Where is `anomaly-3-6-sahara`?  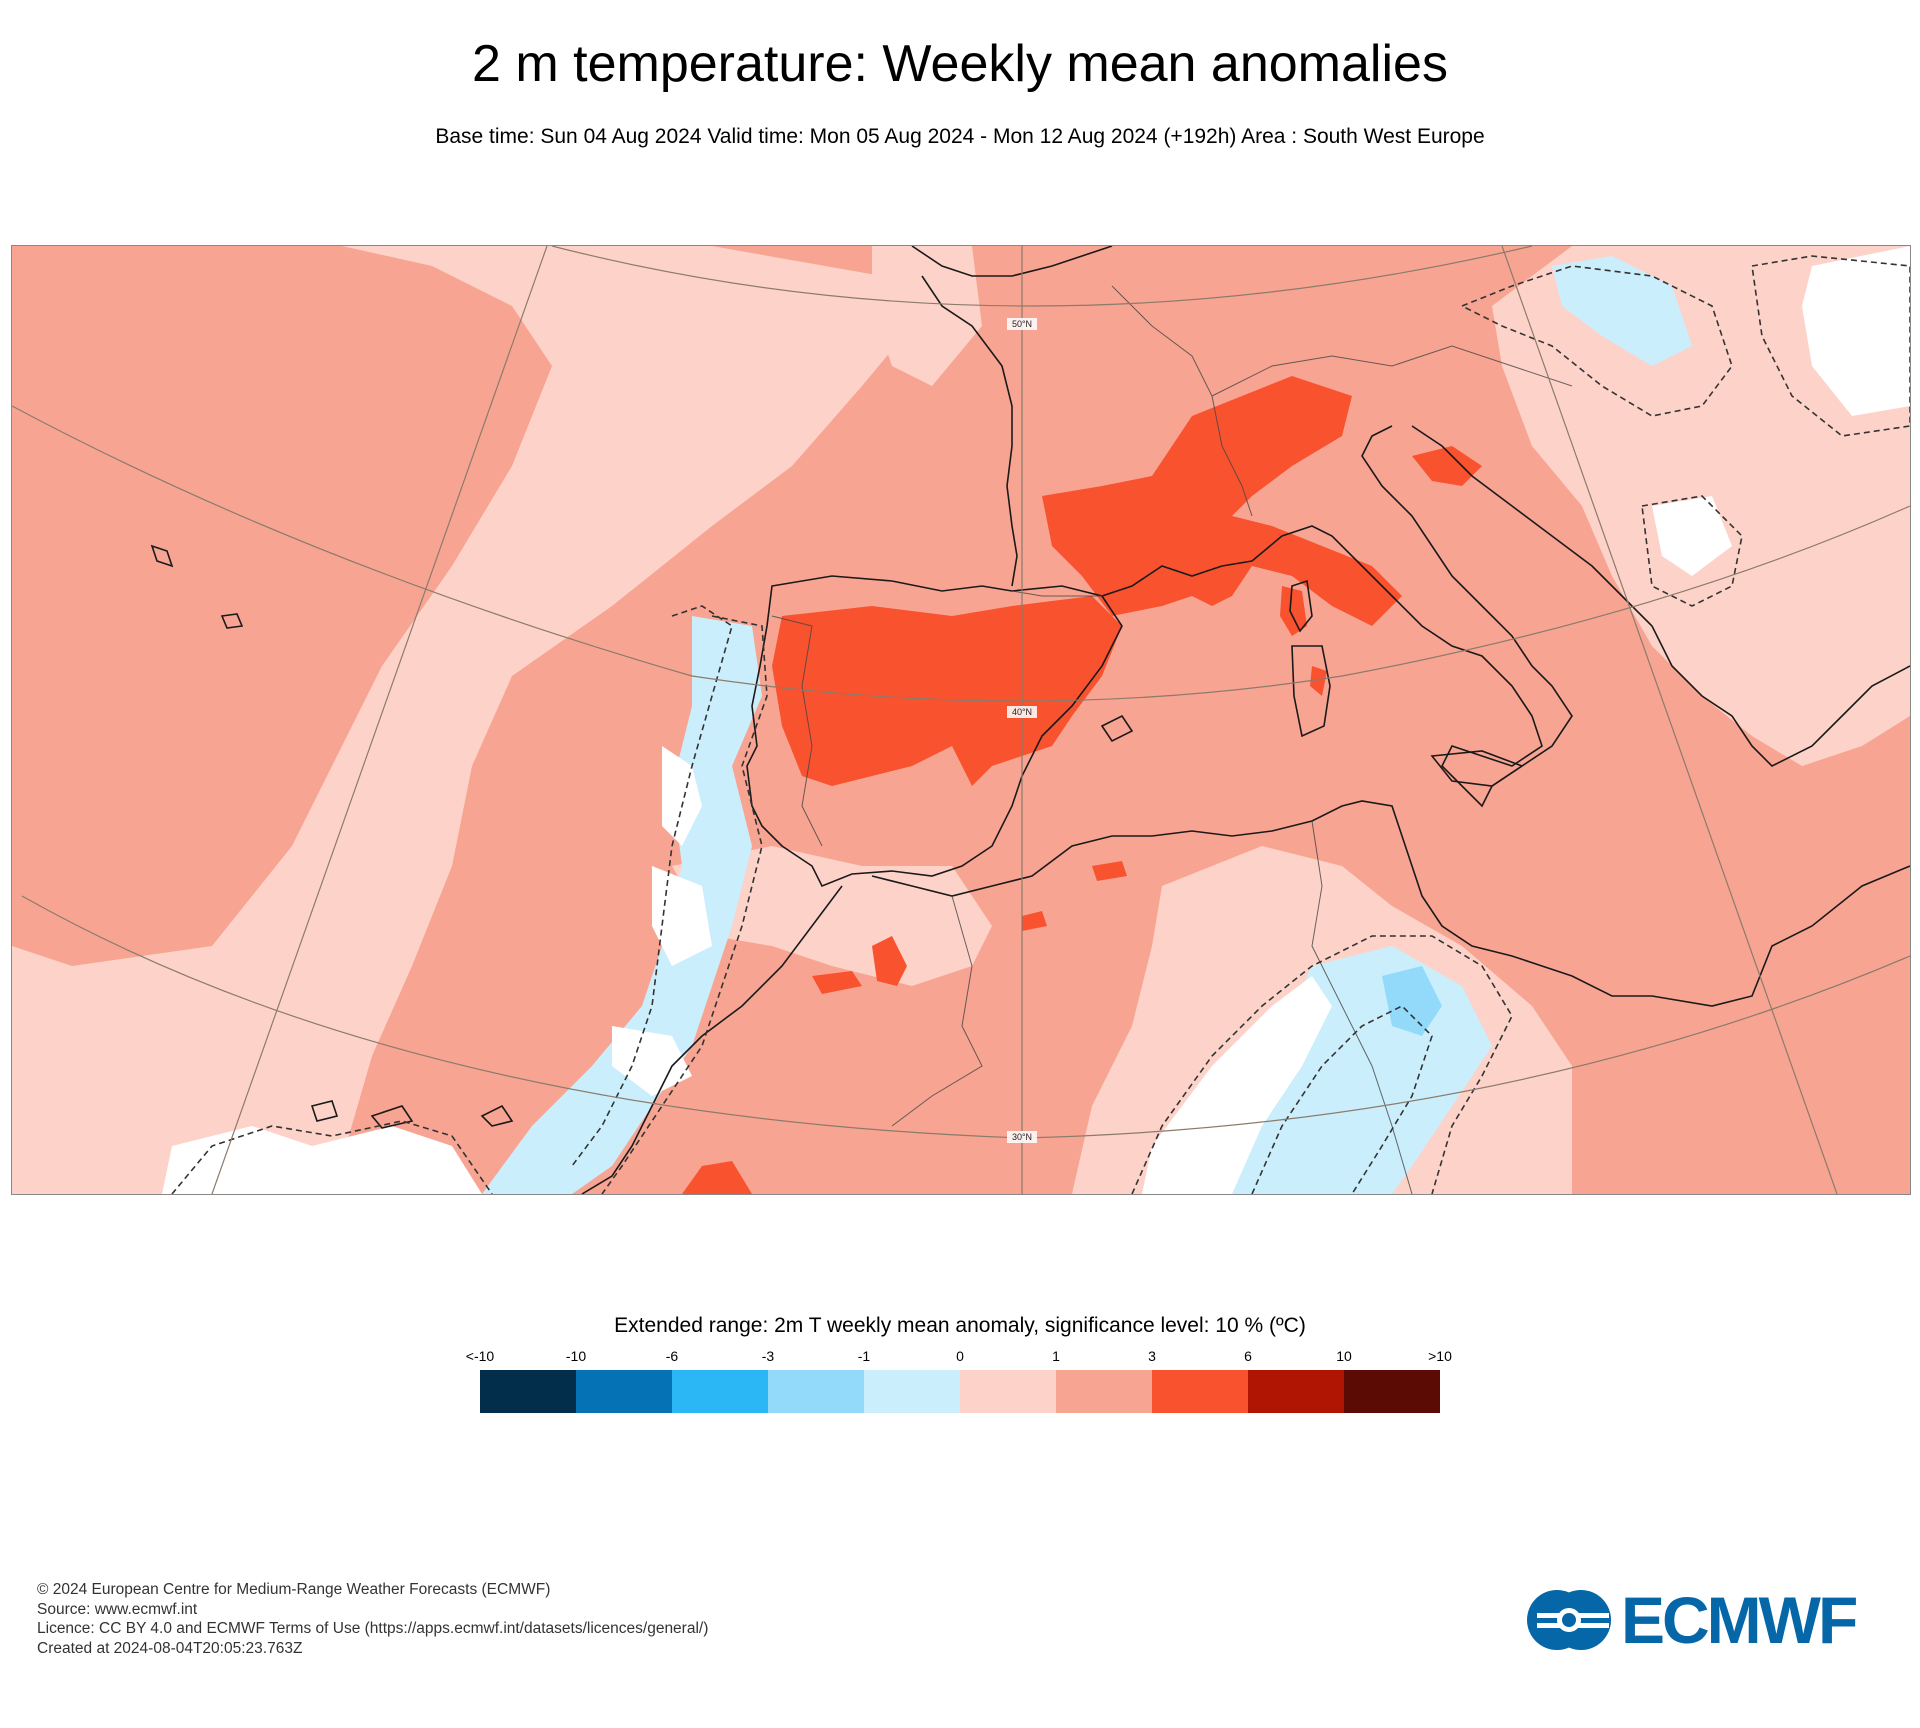 anomaly-3-6-sahara is located at coordinates (717, 1177).